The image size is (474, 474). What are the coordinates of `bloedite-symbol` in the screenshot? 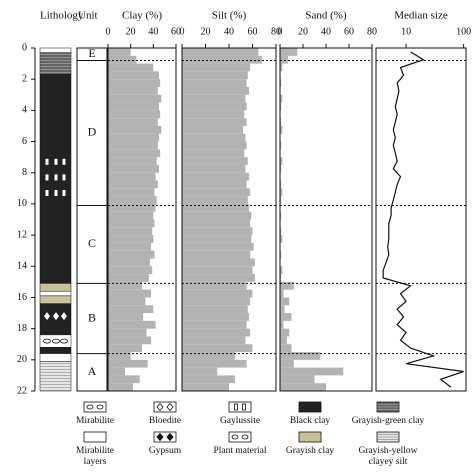 It's located at (64, 316).